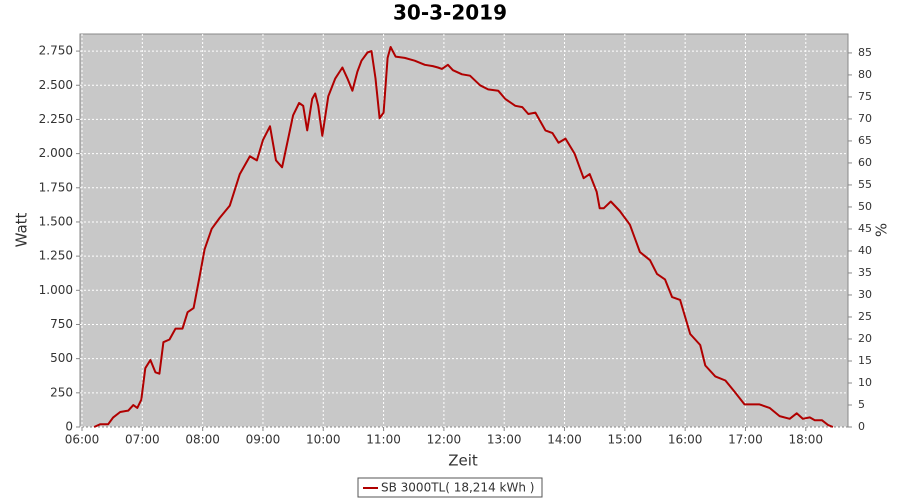 The image size is (900, 500). I want to click on y-tick-label: 2.750, so click(56, 51).